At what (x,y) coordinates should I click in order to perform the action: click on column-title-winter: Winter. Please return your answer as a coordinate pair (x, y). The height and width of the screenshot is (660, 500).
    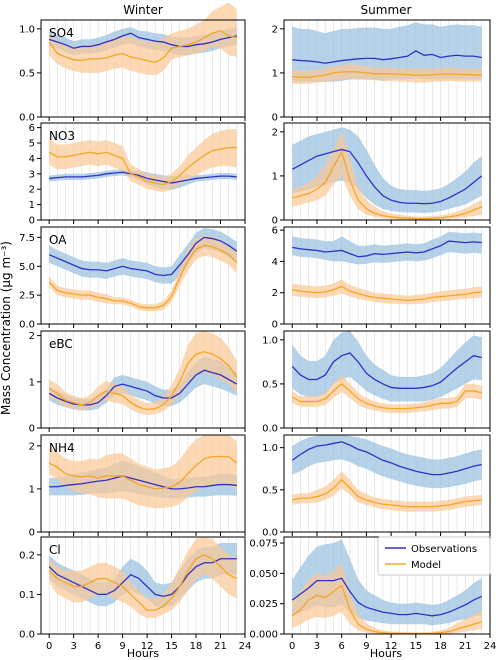
    Looking at the image, I should click on (143, 10).